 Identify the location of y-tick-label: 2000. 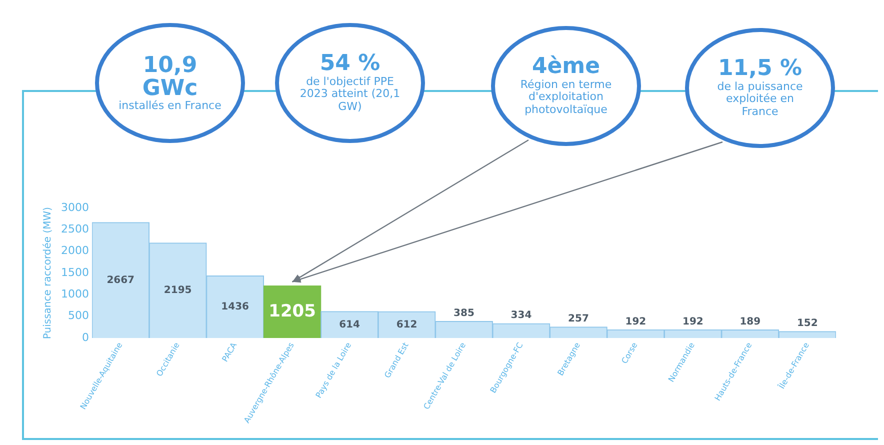
(74, 251).